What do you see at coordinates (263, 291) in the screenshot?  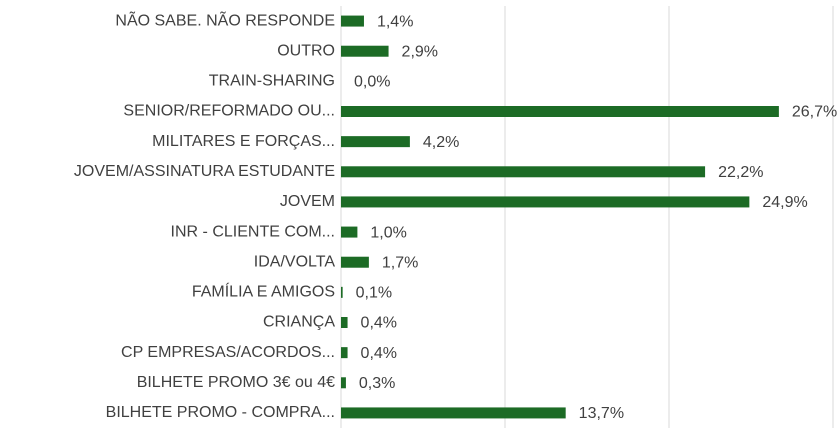 I see `category-label: FAMÍLIA E AMIGOS` at bounding box center [263, 291].